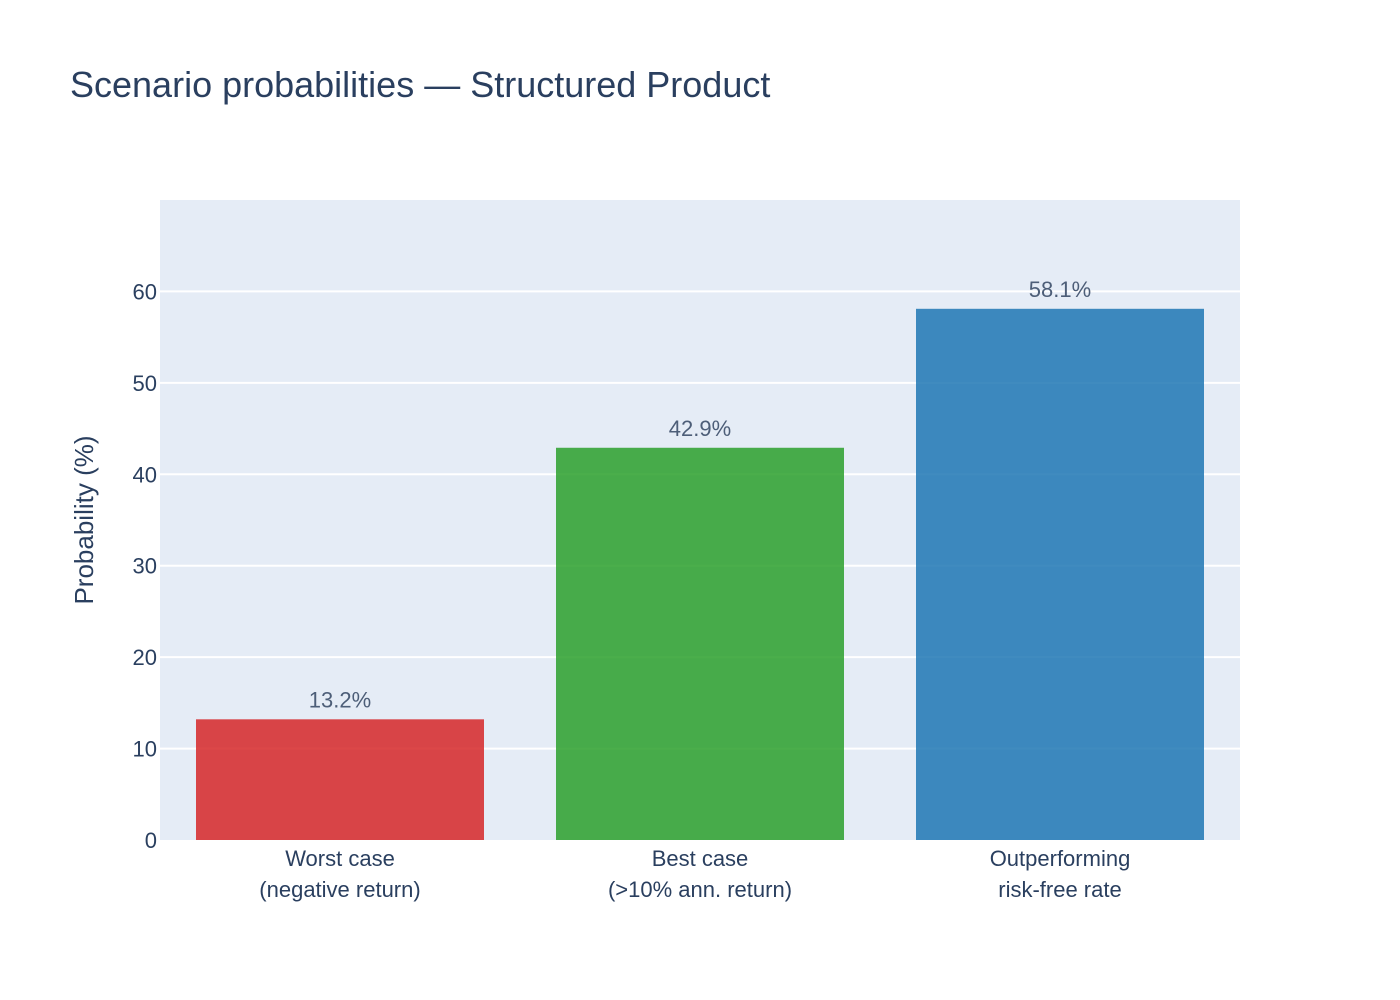  What do you see at coordinates (145, 749) in the screenshot?
I see `y-tick-label: 10` at bounding box center [145, 749].